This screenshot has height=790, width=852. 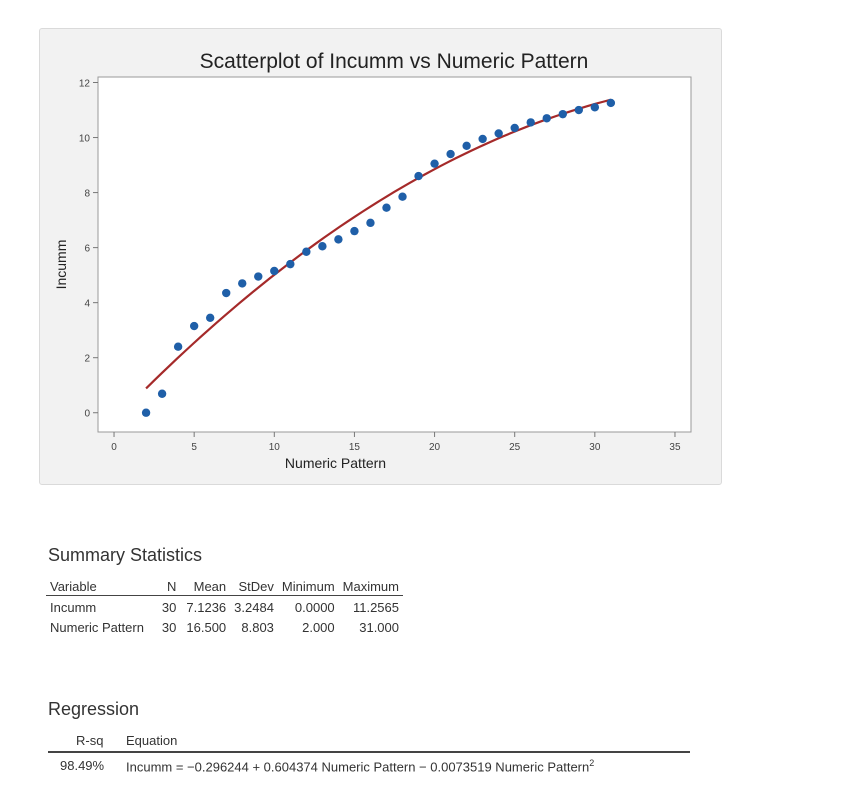 What do you see at coordinates (206, 627) in the screenshot?
I see `cell-mean: 16.500` at bounding box center [206, 627].